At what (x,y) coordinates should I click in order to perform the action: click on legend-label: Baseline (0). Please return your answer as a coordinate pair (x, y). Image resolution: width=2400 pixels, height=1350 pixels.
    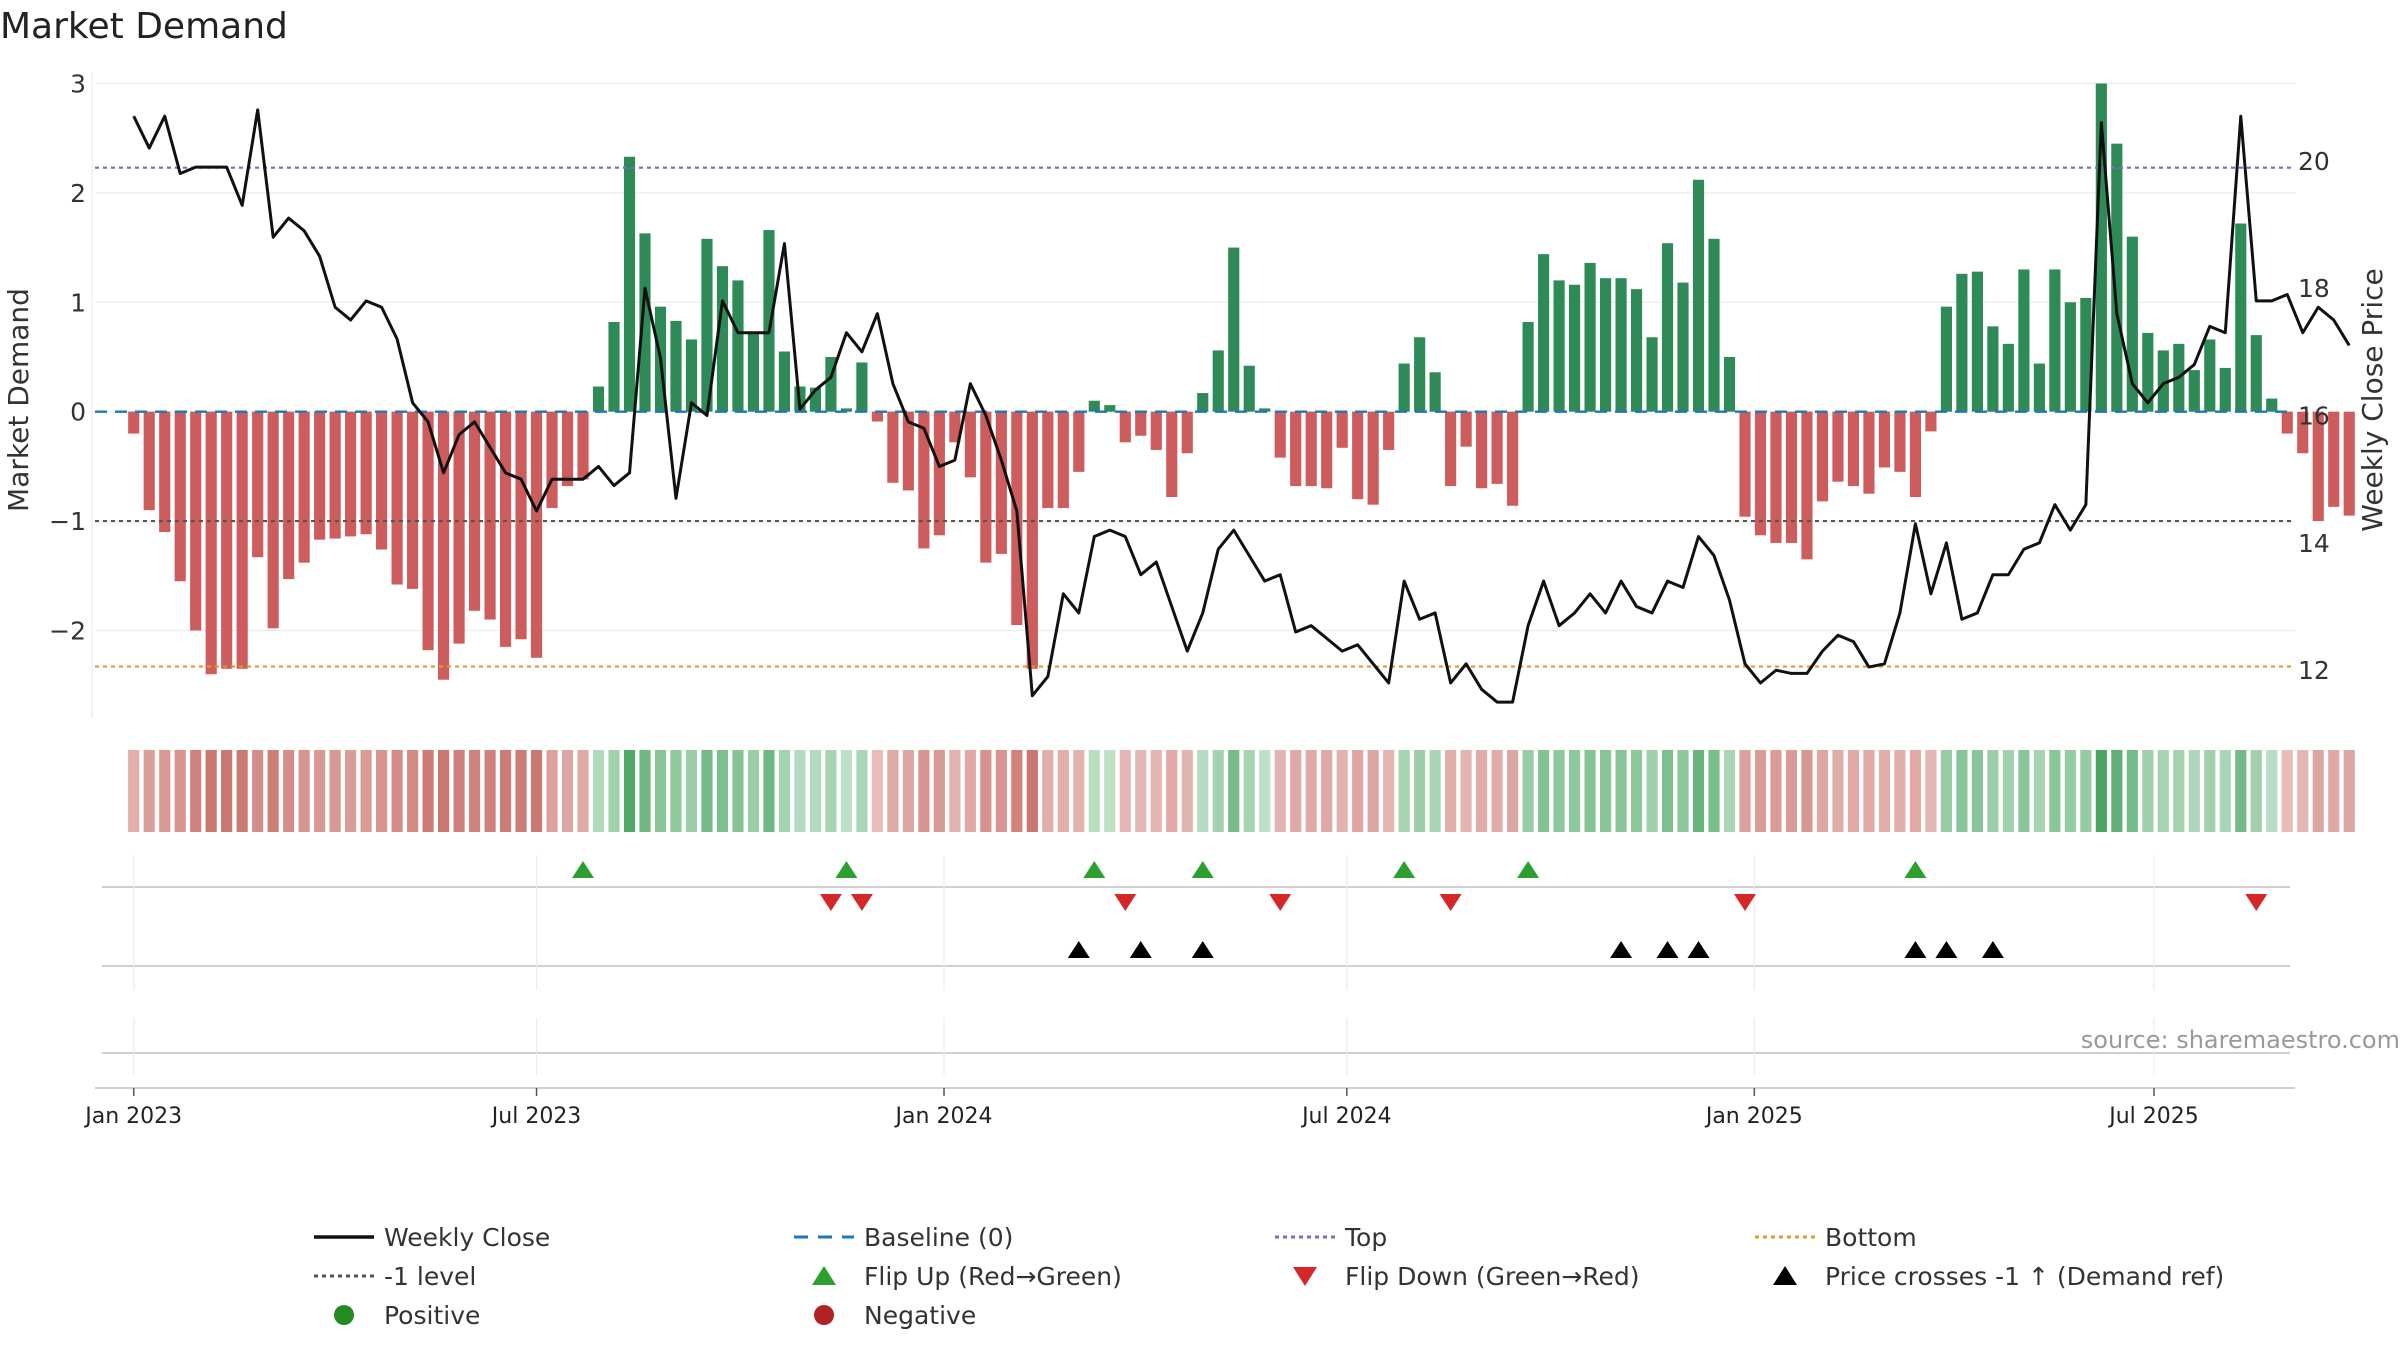
    Looking at the image, I should click on (938, 1237).